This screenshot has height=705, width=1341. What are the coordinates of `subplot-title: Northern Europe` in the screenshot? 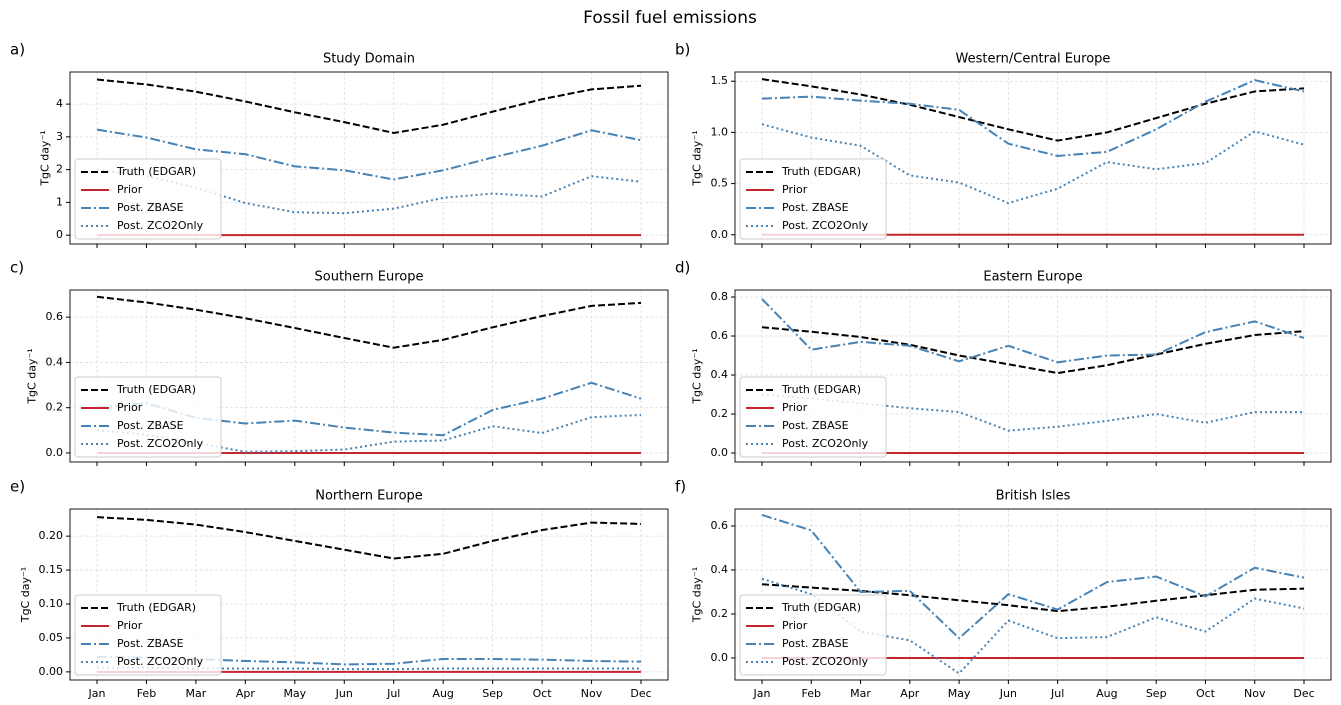 It's located at (369, 496).